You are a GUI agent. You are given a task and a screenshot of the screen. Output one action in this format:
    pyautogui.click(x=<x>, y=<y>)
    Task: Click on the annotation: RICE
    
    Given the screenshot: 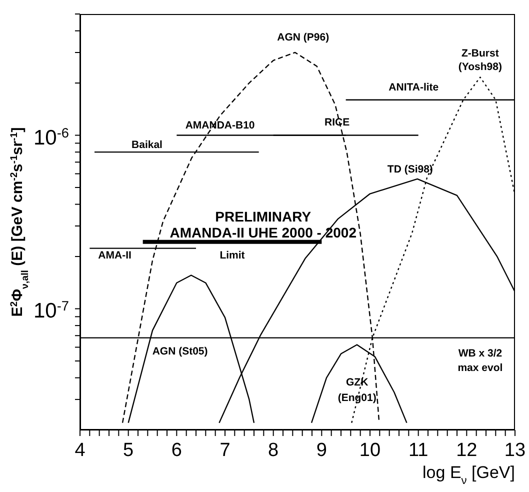 What is the action you would take?
    pyautogui.click(x=337, y=122)
    